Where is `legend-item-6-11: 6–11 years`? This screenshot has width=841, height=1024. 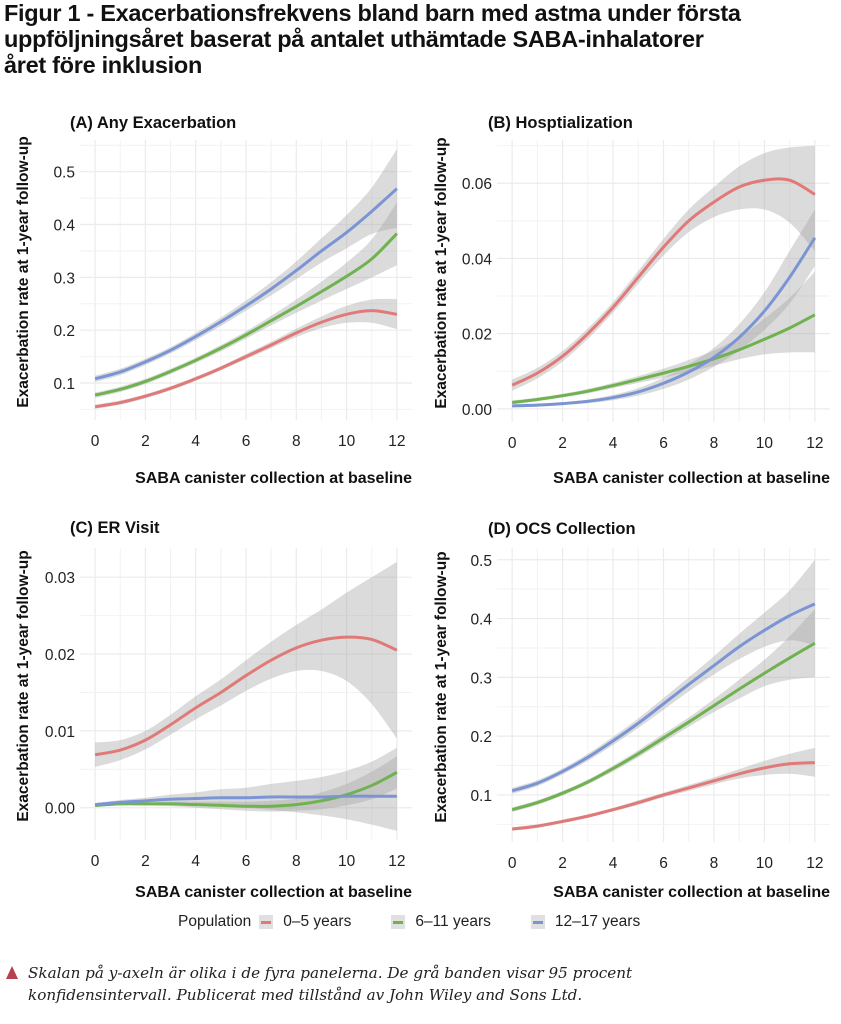 legend-item-6-11: 6–11 years is located at coordinates (441, 922).